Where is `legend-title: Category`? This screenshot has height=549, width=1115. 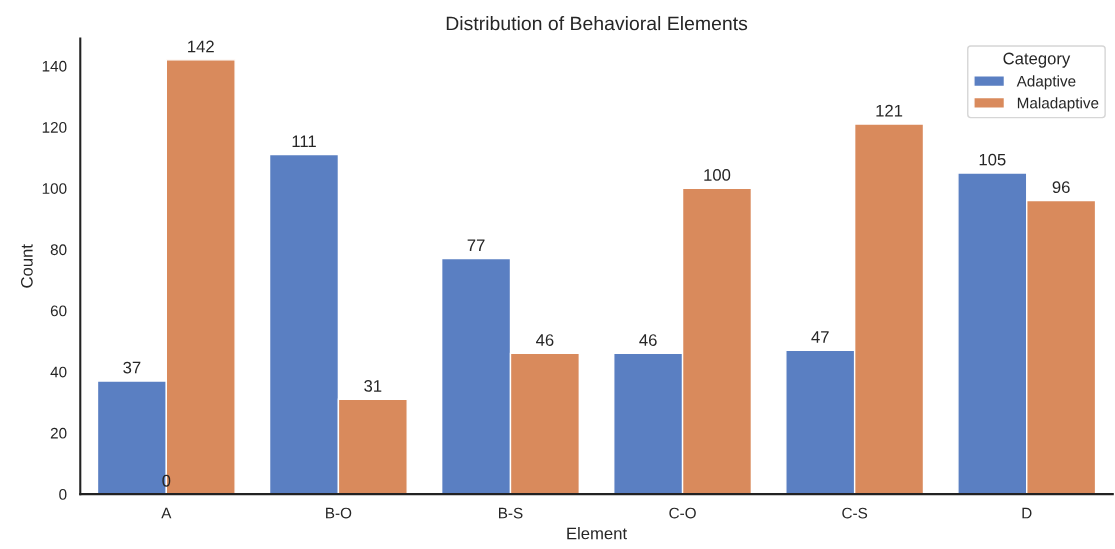
legend-title: Category is located at coordinates (1037, 60).